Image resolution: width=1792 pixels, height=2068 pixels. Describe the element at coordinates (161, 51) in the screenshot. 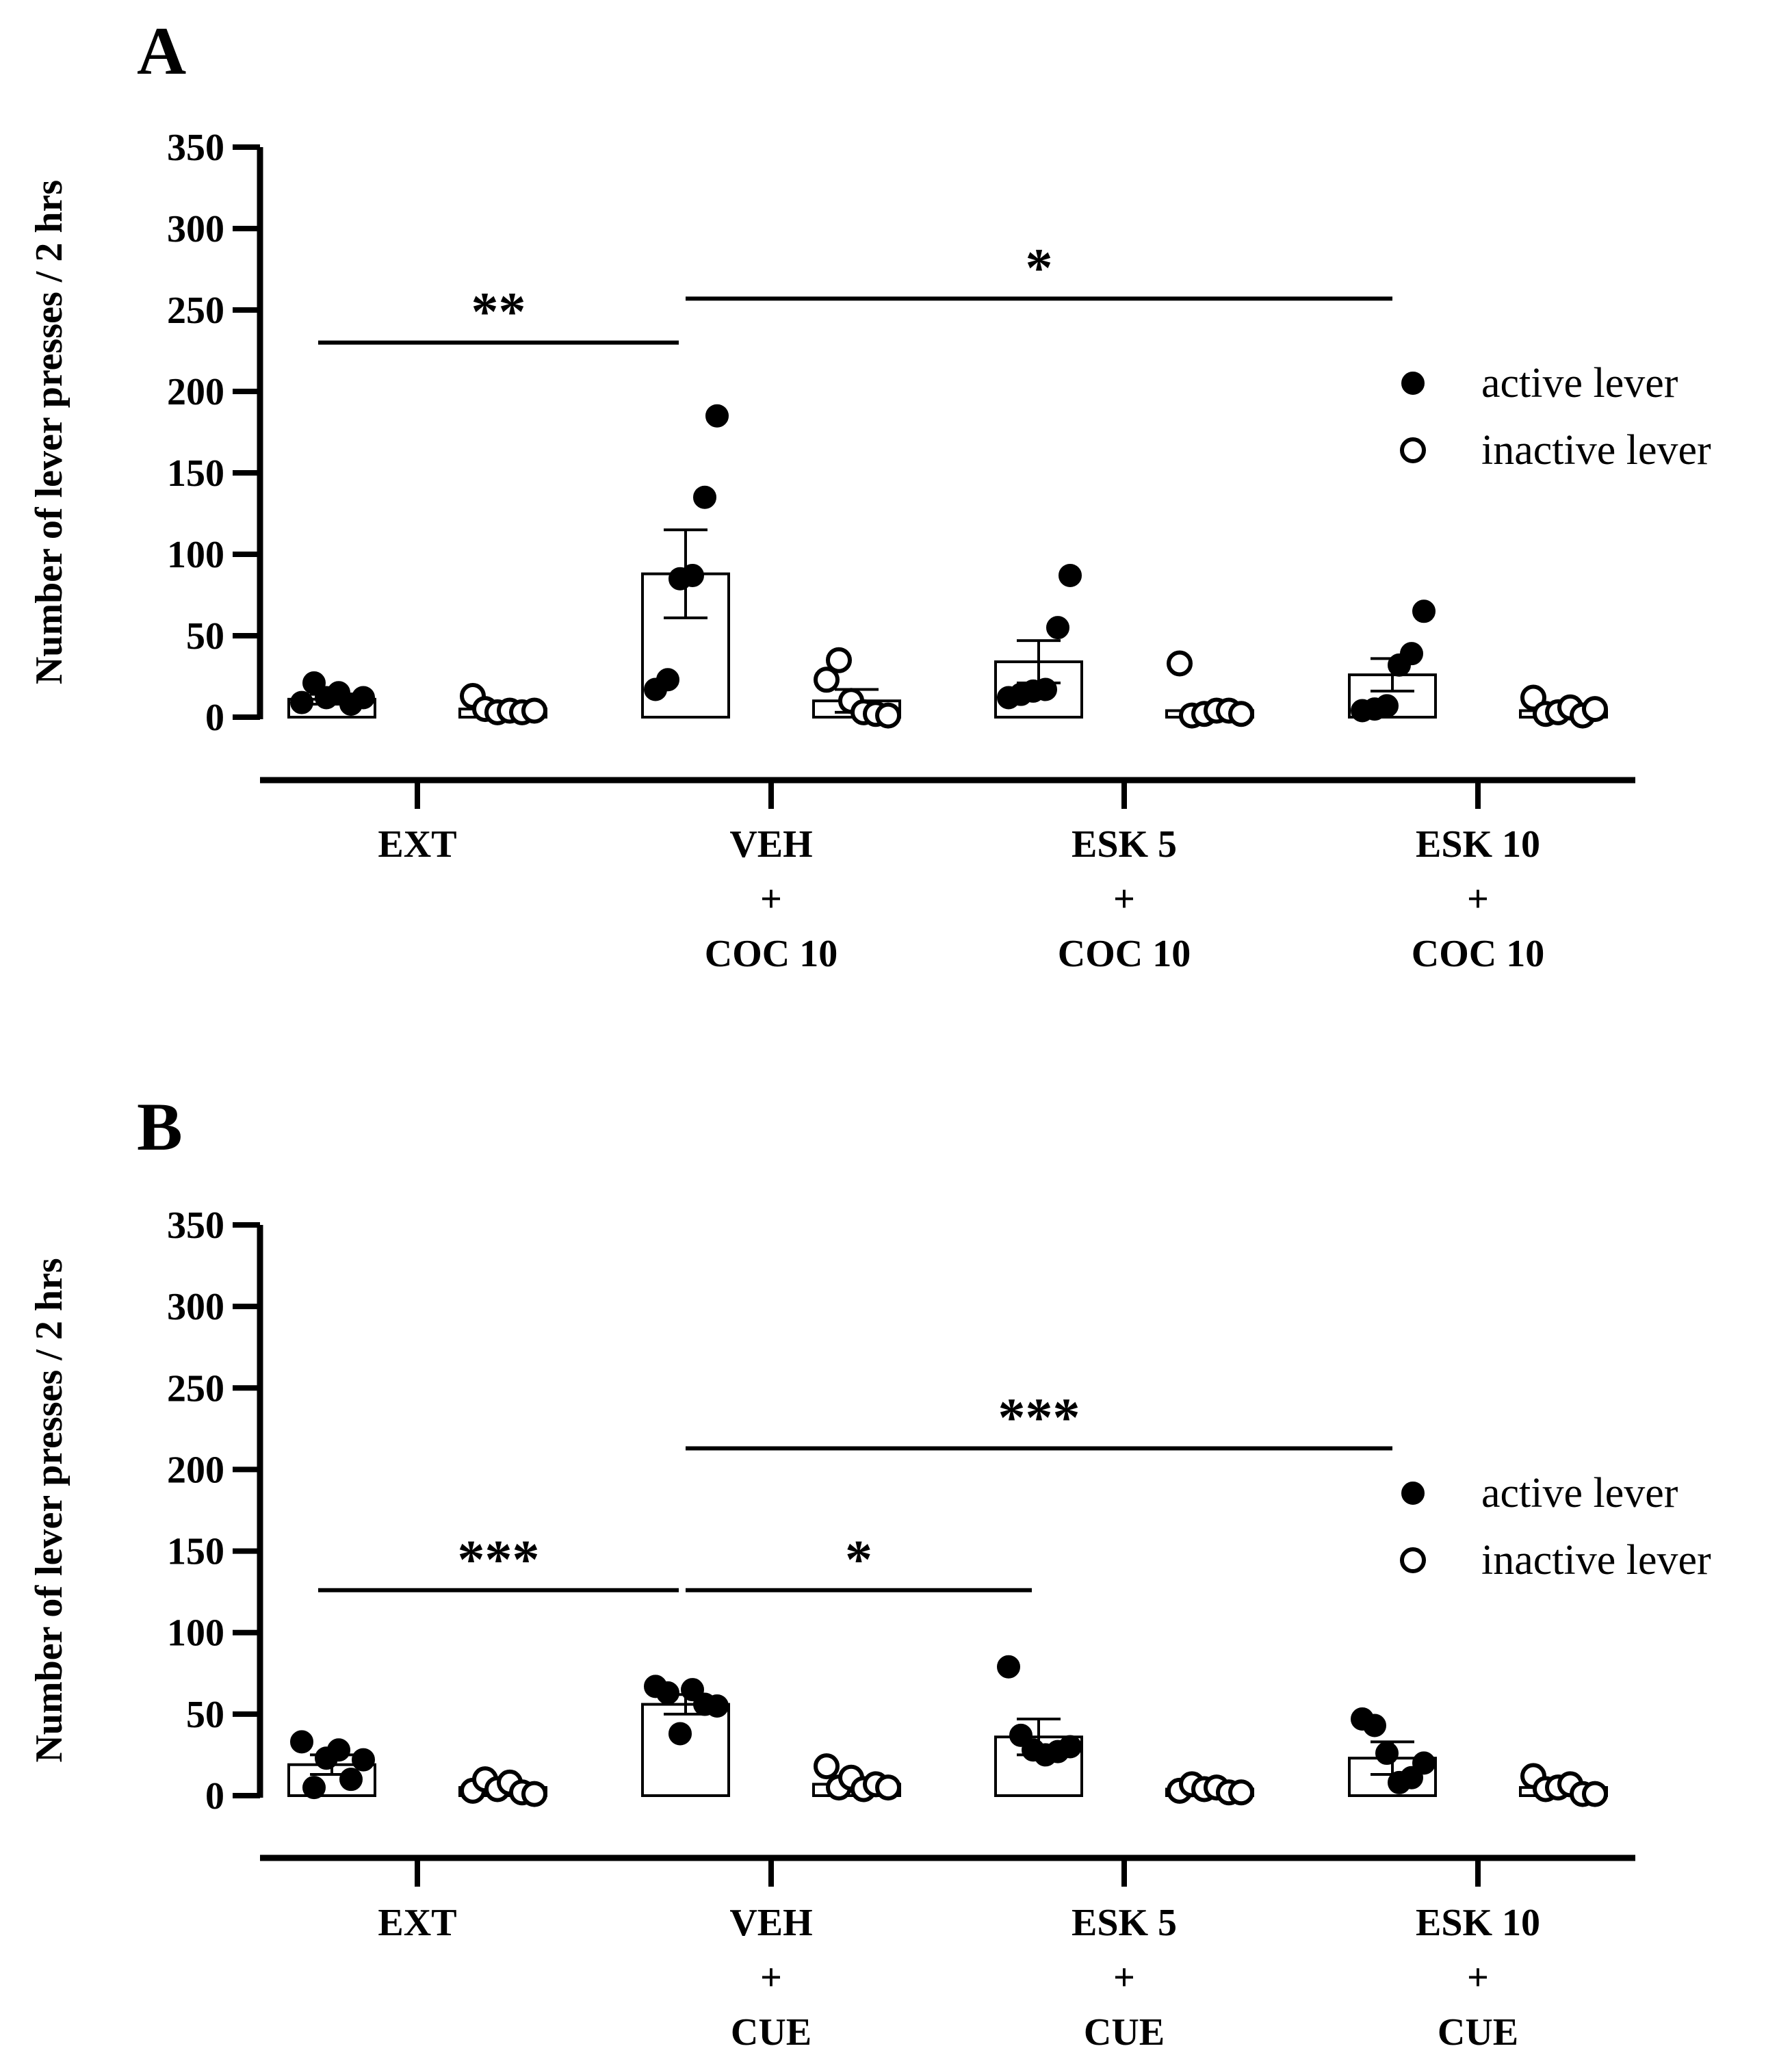

I see `panel-letter: A` at that location.